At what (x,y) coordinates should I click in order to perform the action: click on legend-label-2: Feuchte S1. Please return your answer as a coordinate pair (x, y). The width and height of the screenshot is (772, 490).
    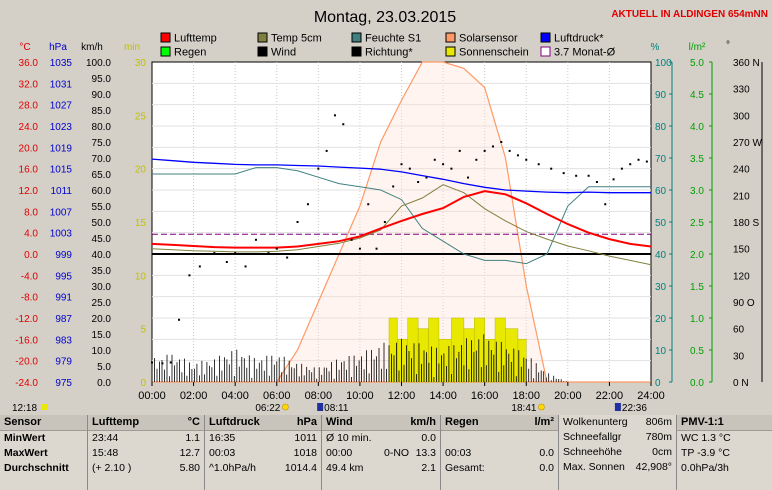
    Looking at the image, I should click on (393, 39).